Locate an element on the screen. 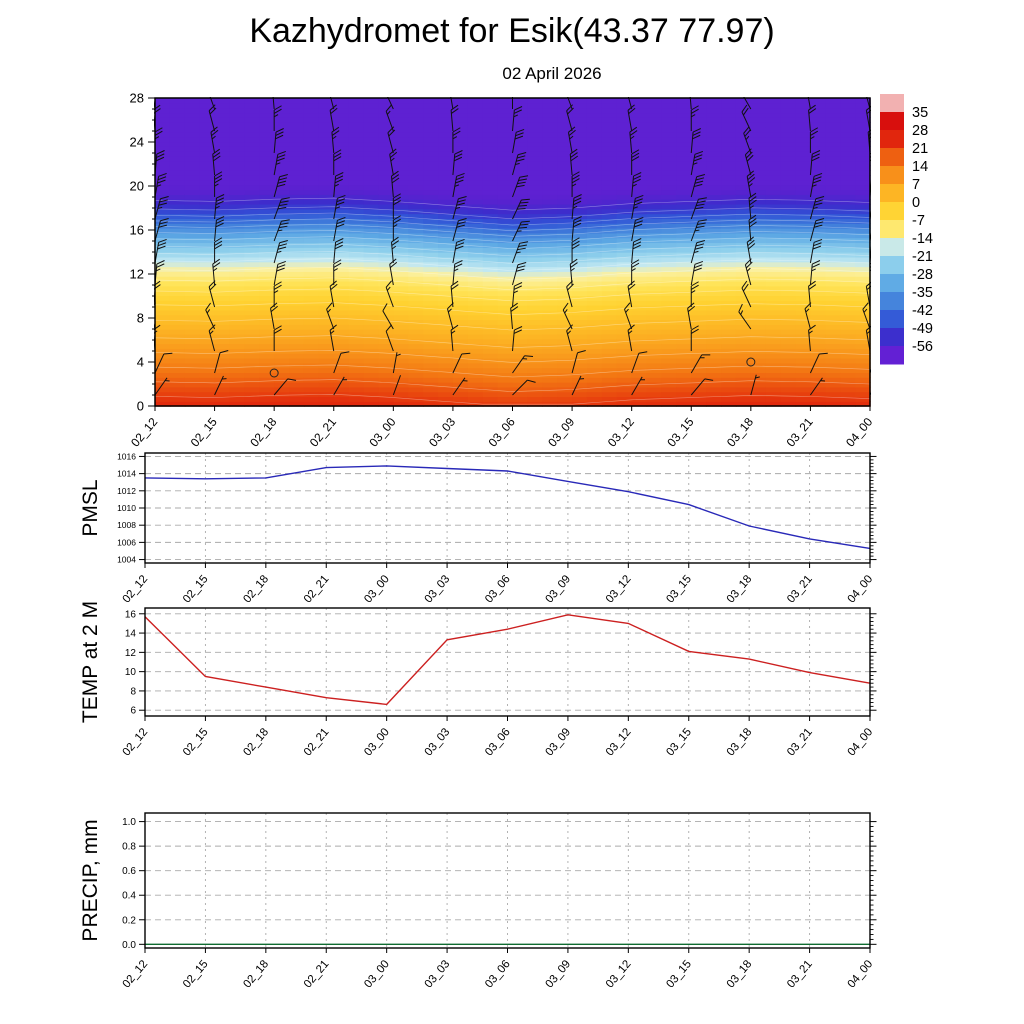 Image resolution: width=1024 pixels, height=1024 pixels. svg-text: 6 is located at coordinates (133, 711).